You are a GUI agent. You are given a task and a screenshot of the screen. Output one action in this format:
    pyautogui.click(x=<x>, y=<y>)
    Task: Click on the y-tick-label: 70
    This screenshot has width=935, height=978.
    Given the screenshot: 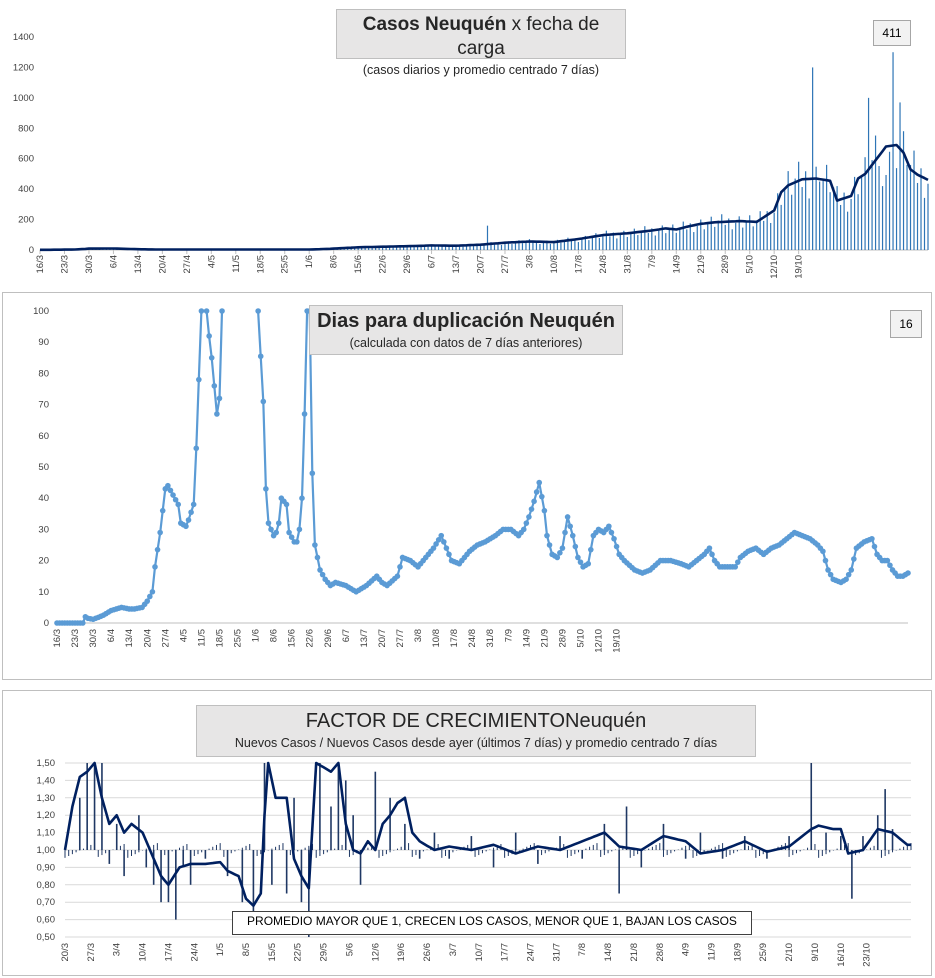 What is the action you would take?
    pyautogui.click(x=43, y=405)
    